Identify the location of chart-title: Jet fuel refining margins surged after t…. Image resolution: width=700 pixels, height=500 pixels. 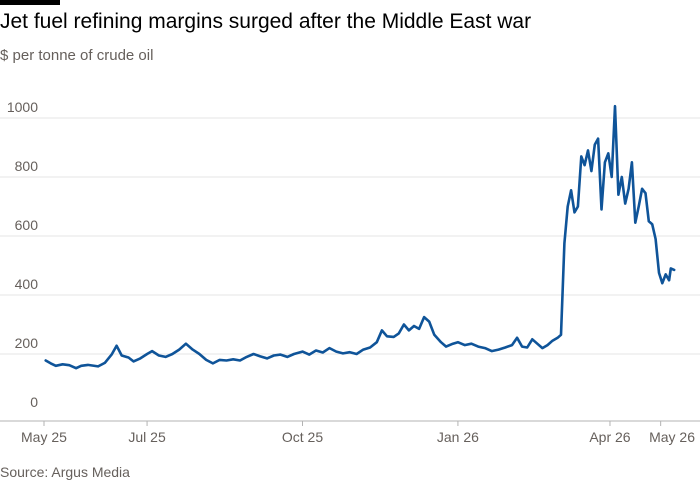
(266, 21).